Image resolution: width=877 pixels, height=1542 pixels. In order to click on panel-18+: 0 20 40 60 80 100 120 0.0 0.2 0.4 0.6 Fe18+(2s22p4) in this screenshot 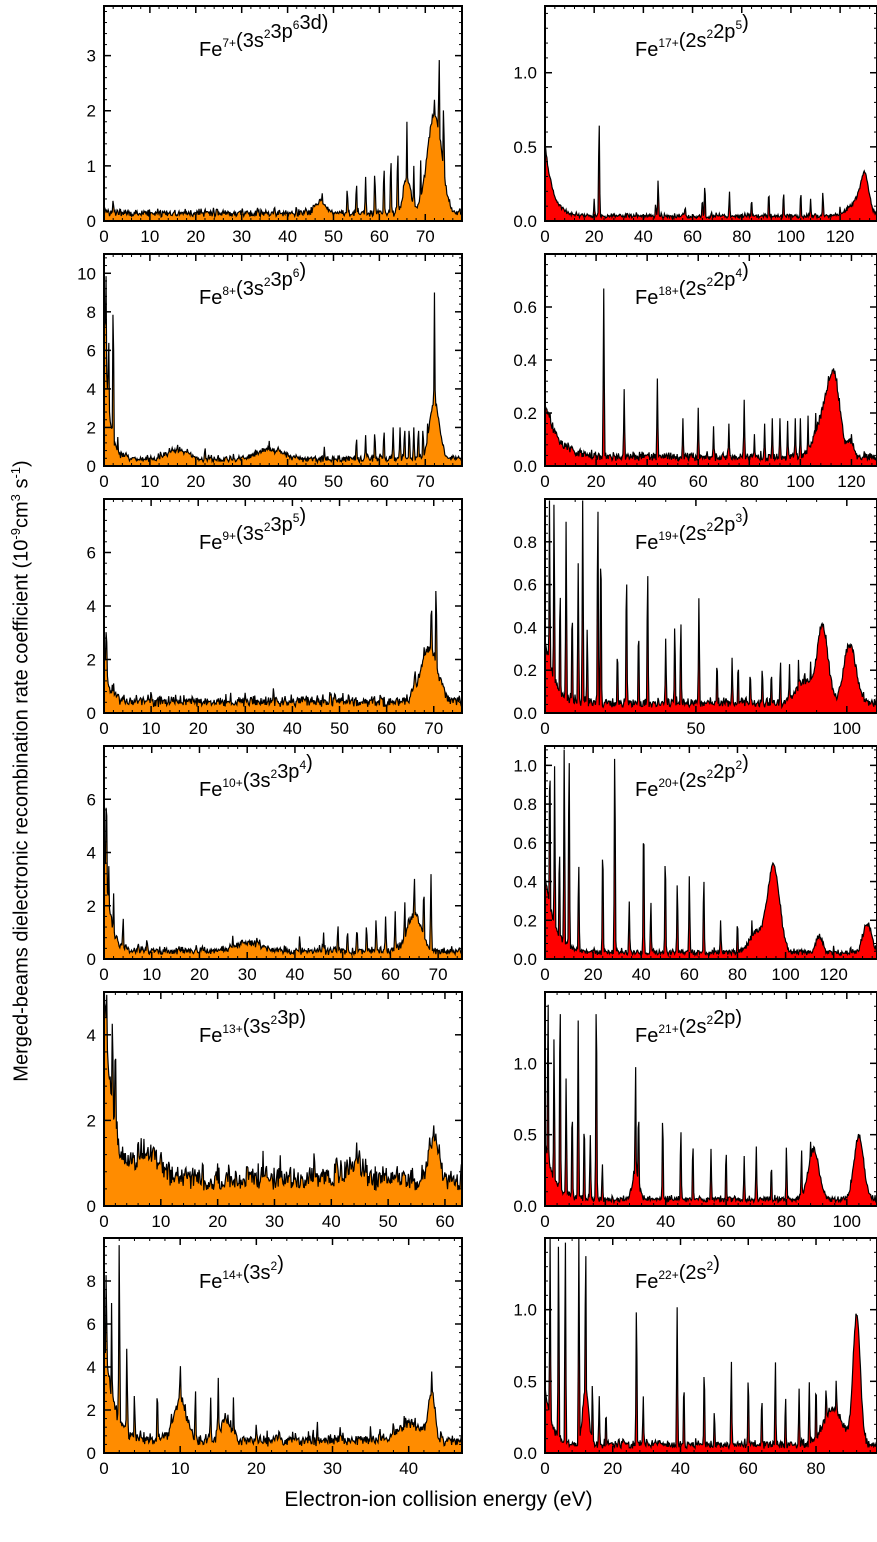, I will do `click(695, 372)`.